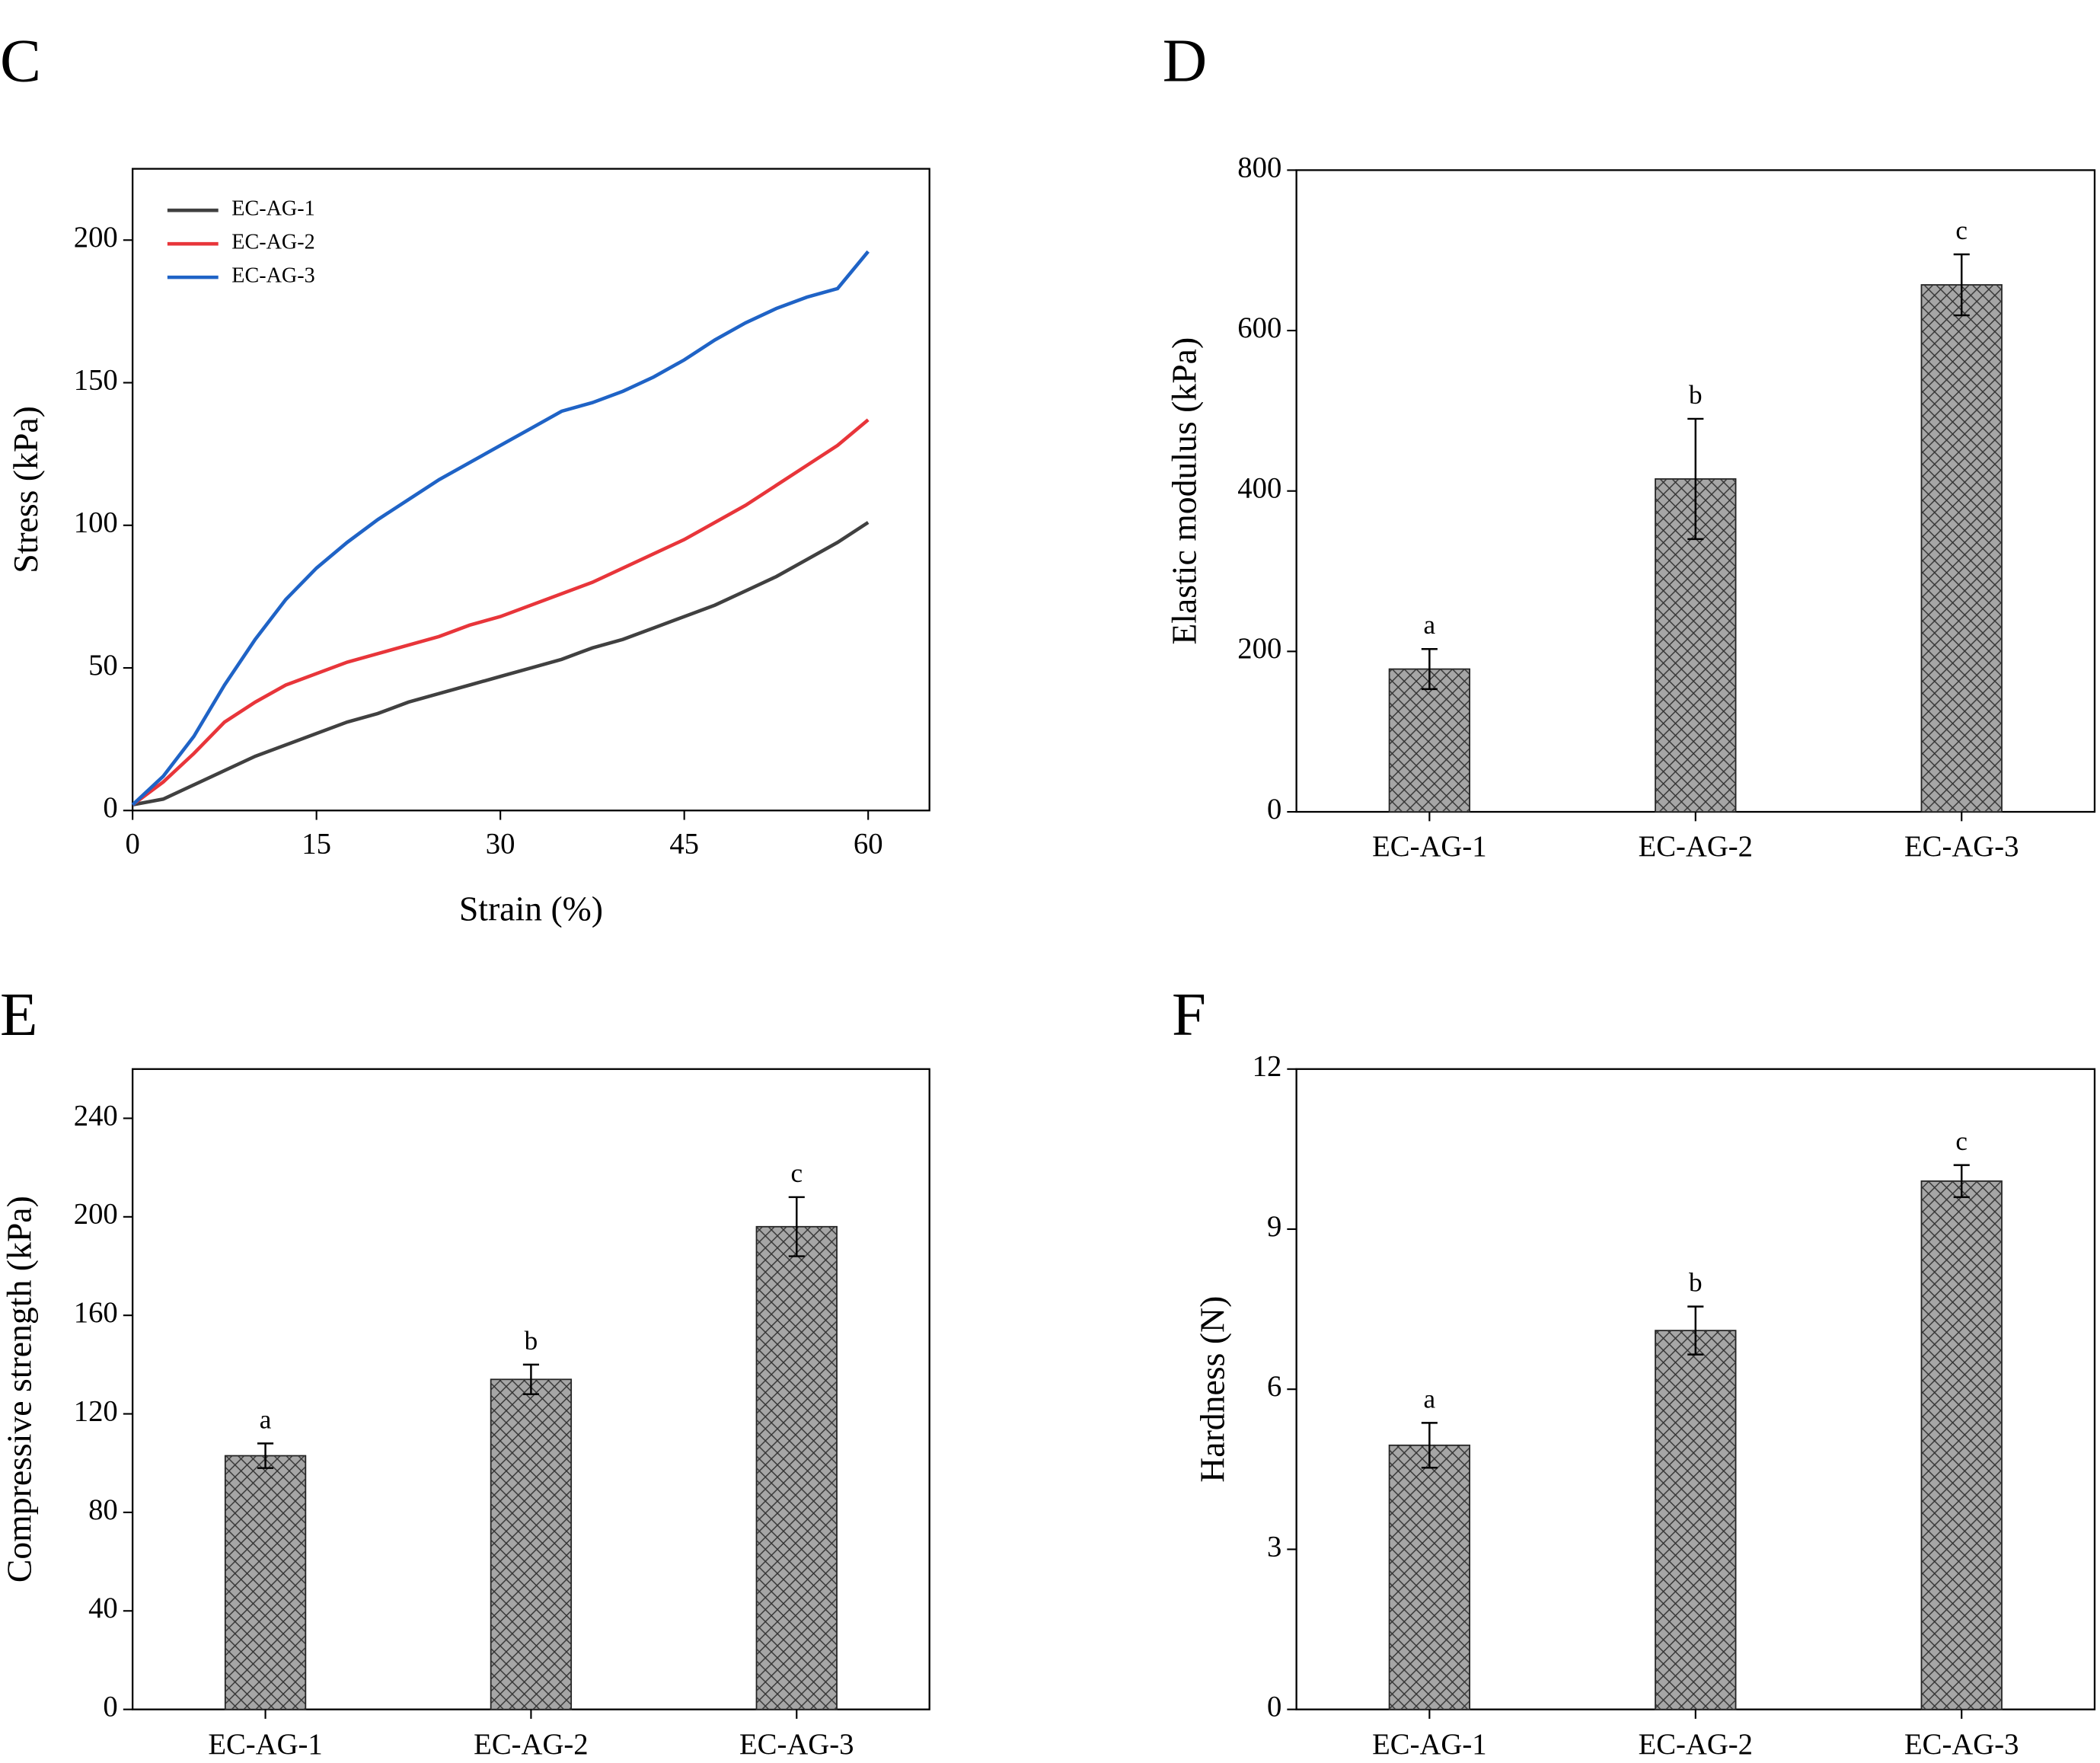 This screenshot has height=1763, width=2100. I want to click on y-axis-title: Hardness (N), so click(1212, 1389).